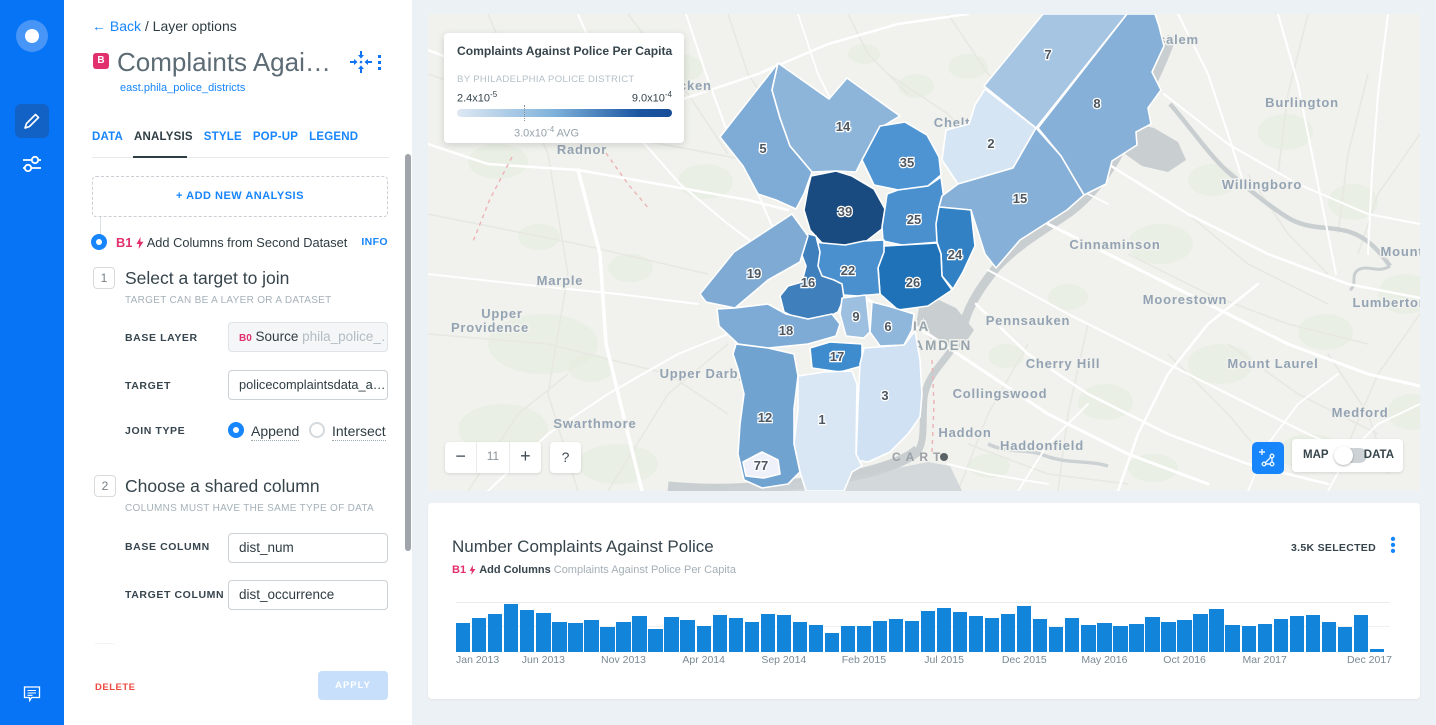 Image resolution: width=1436 pixels, height=725 pixels. I want to click on svg-text: 8, so click(1096, 103).